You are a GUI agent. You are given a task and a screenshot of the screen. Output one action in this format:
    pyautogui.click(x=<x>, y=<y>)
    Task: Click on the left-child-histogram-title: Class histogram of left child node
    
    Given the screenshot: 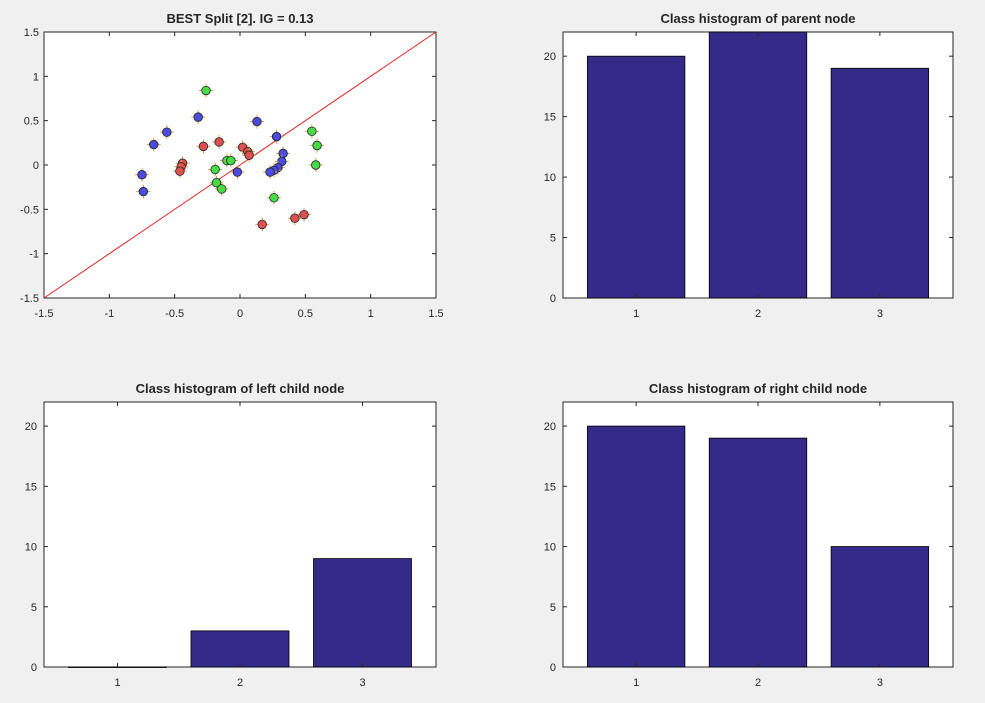 What is the action you would take?
    pyautogui.click(x=240, y=388)
    